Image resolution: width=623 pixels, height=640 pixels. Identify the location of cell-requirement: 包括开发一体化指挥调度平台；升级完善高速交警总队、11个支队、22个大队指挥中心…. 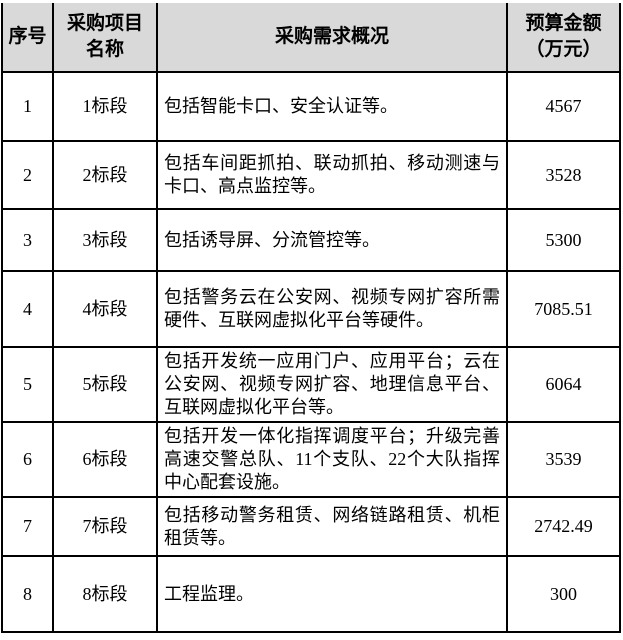
(332, 459).